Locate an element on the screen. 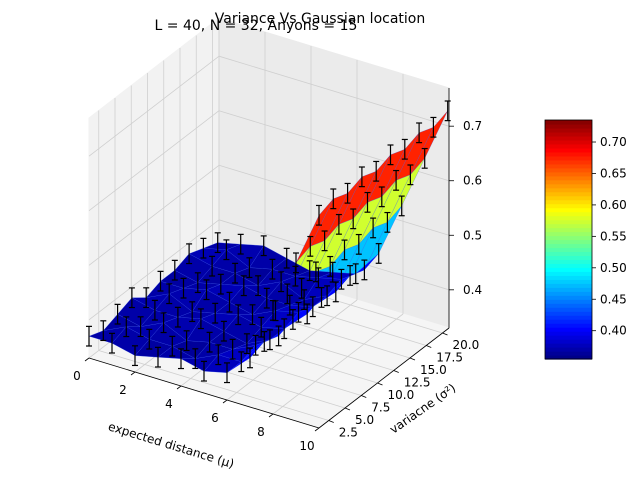  colorbar-tick-label: 0.50 is located at coordinates (613, 268).